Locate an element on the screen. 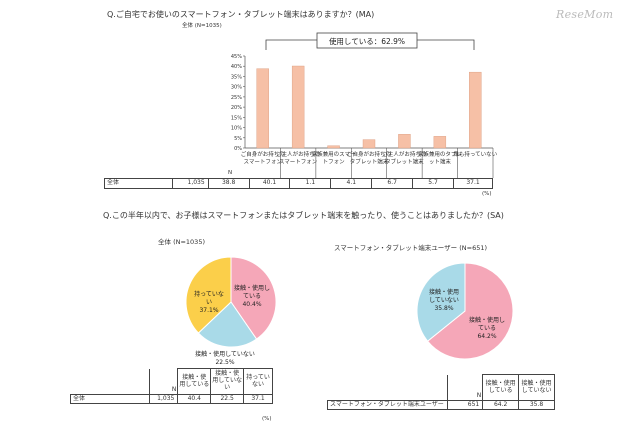 Image resolution: width=640 pixels, height=426 pixels. pie-left-n-header: N is located at coordinates (164, 381).